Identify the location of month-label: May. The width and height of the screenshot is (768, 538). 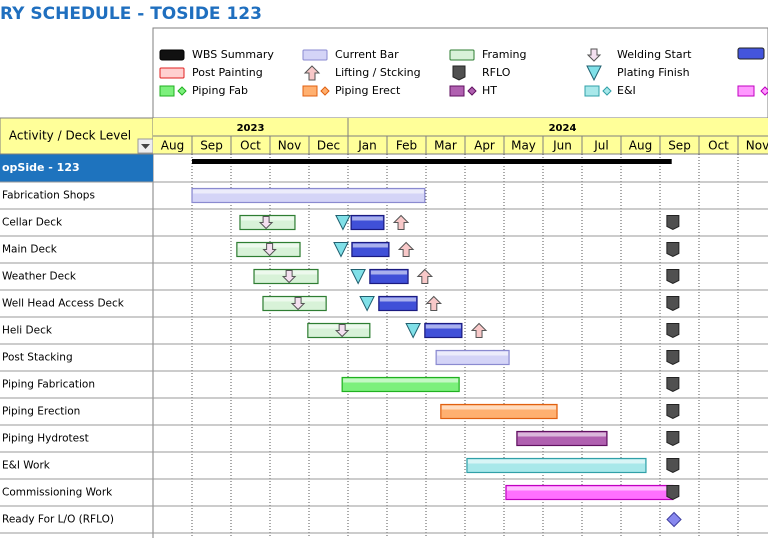
(523, 146).